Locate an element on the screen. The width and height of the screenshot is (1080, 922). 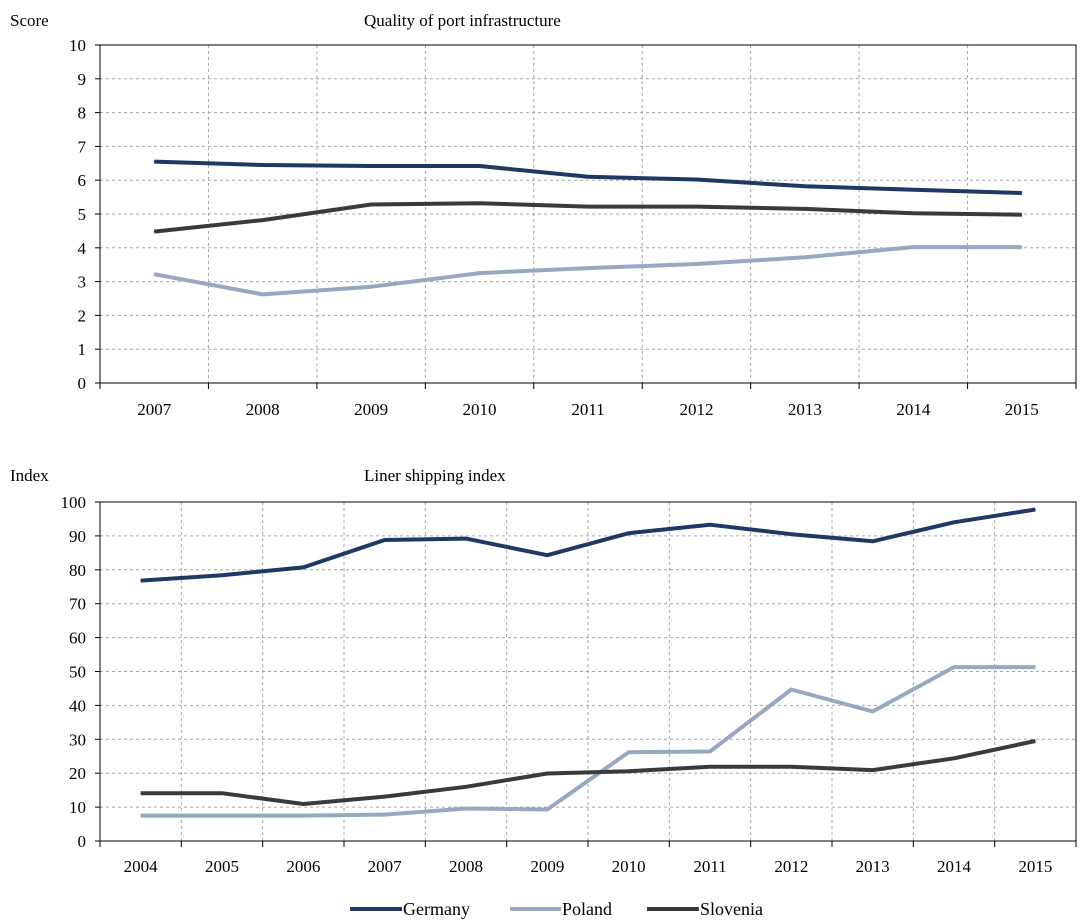
liner-shipping-xtick-2014: 2014 is located at coordinates (954, 866).